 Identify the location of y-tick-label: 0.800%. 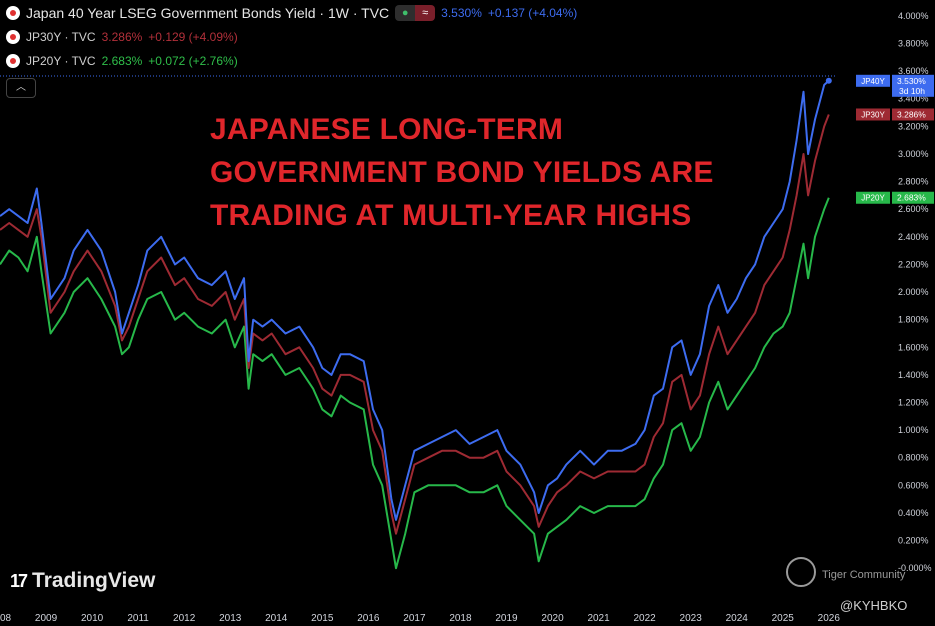
(913, 458).